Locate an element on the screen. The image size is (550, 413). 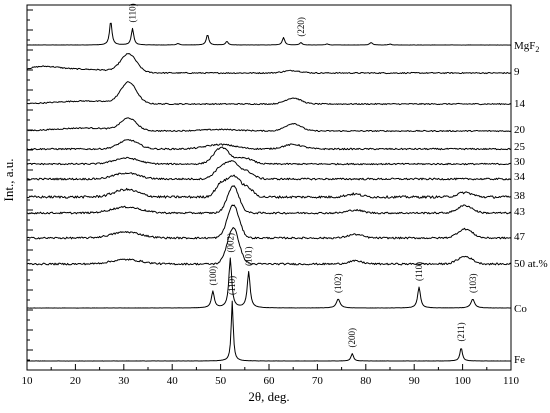
peak-annotation: (211) is located at coordinates (461, 331).